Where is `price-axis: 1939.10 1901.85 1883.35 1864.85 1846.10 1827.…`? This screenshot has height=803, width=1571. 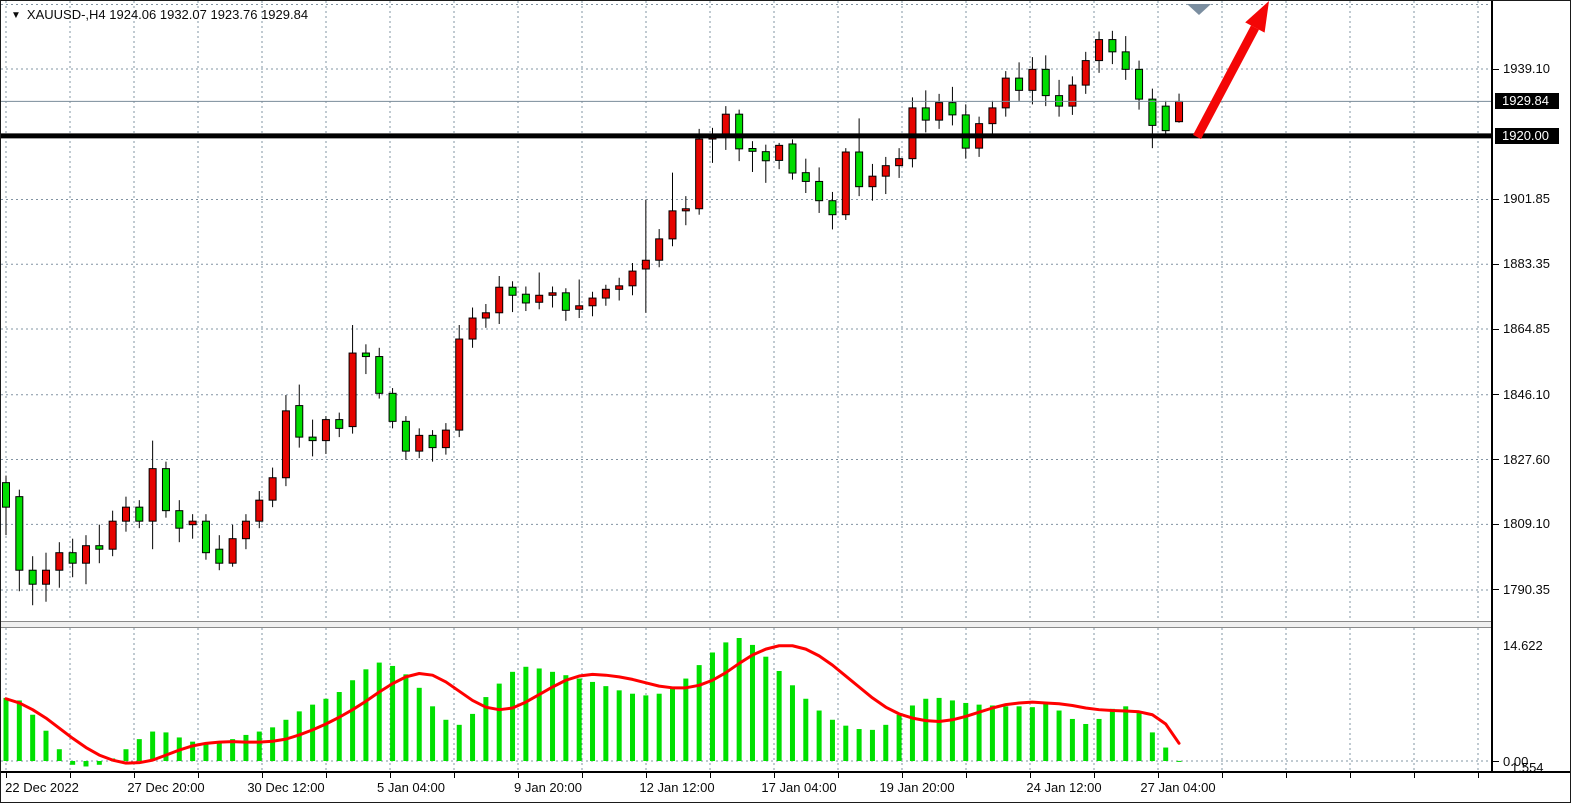 price-axis: 1939.10 1901.85 1883.35 1864.85 1846.10 1827.… is located at coordinates (1530, 388).